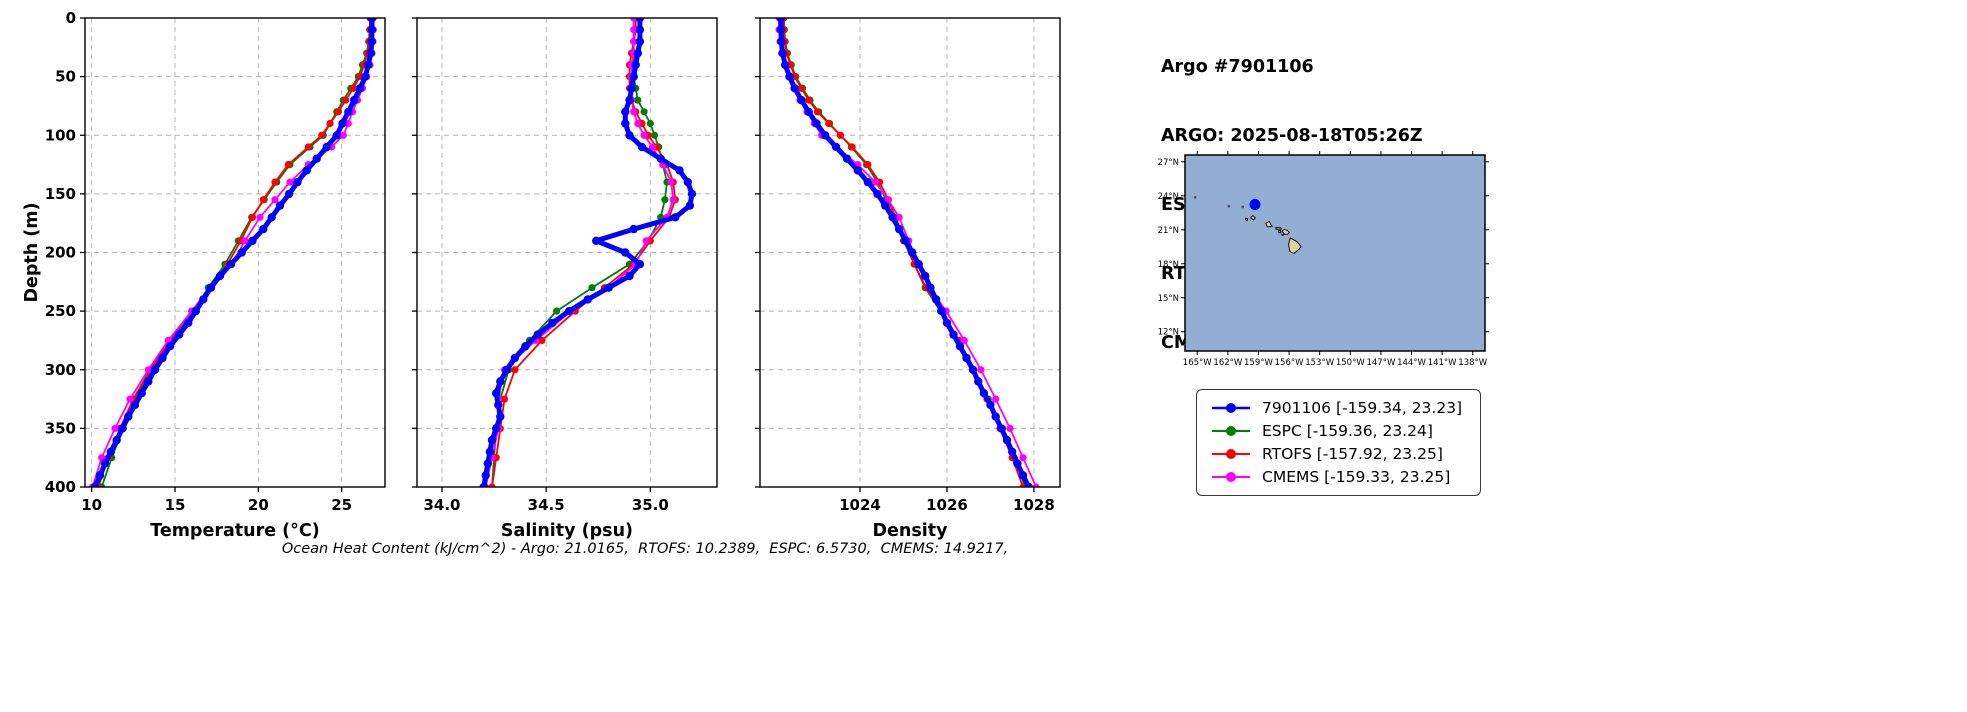 This screenshot has width=1967, height=712. Describe the element at coordinates (1034, 505) in the screenshot. I see `dens-x-tick-label: 1028` at that location.